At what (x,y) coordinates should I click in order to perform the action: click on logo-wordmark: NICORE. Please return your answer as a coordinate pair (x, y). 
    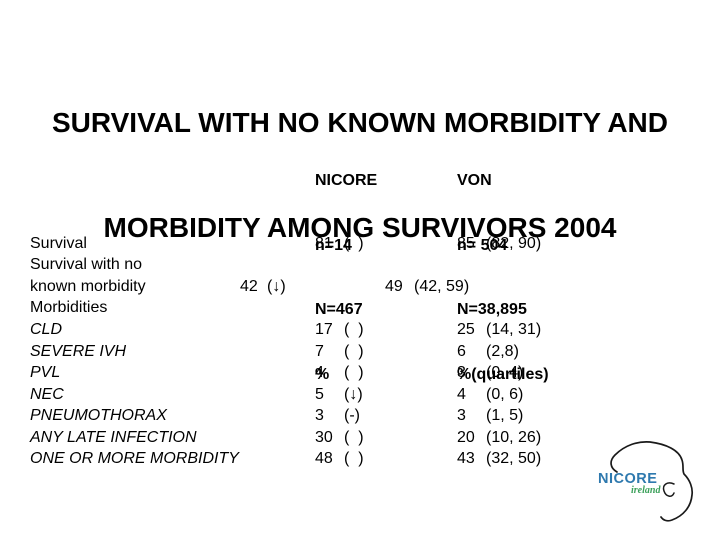
    Looking at the image, I should click on (627, 479).